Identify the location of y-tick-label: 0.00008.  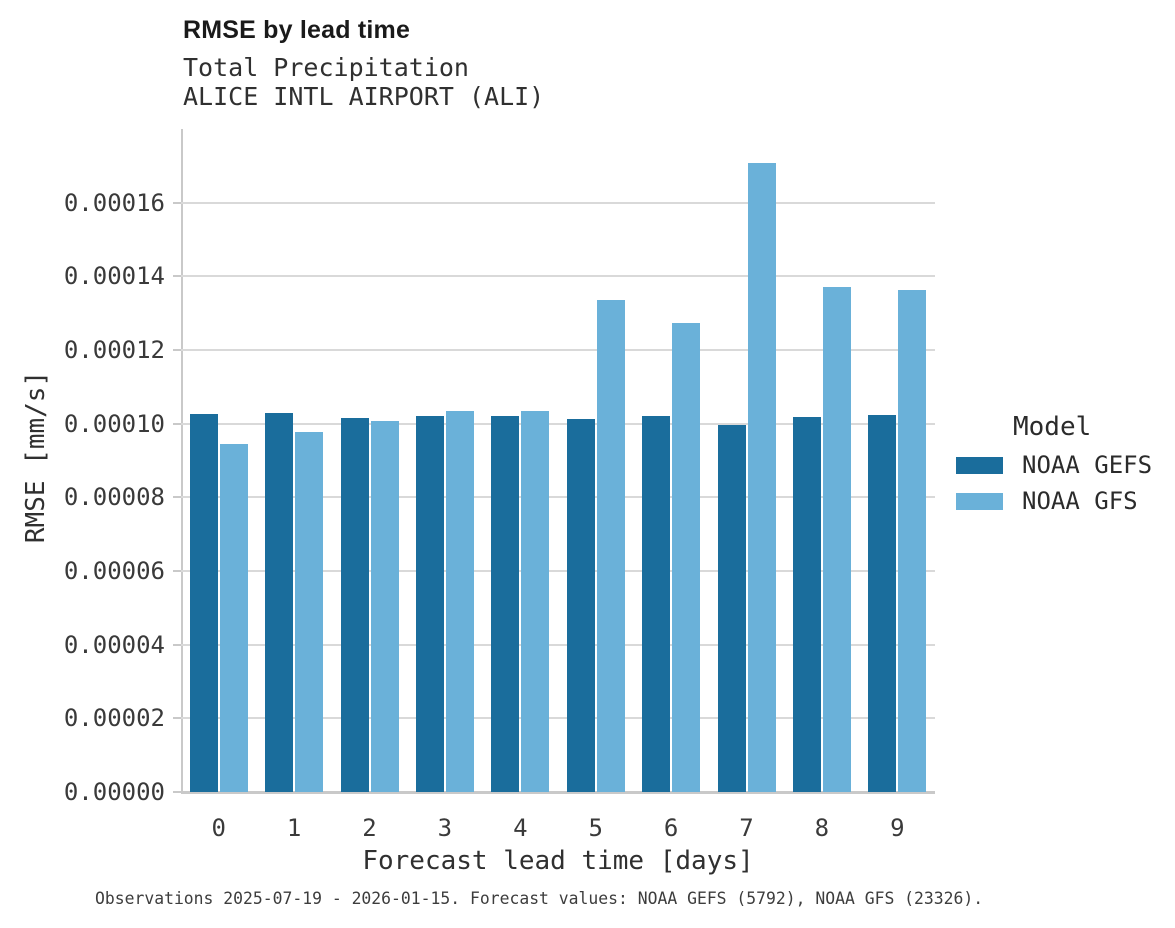
(114, 497).